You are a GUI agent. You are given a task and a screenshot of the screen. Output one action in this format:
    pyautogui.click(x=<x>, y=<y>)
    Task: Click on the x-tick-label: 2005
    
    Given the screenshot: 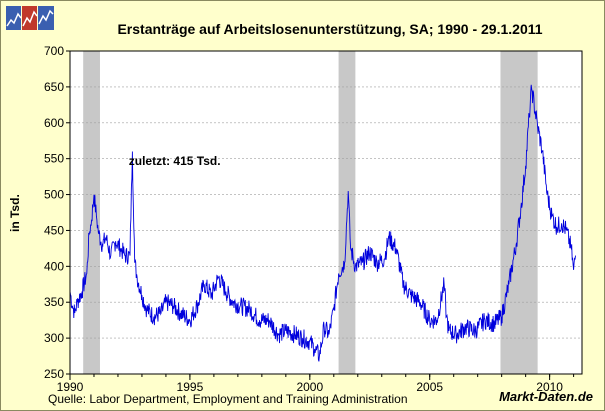 What is the action you would take?
    pyautogui.click(x=429, y=387)
    